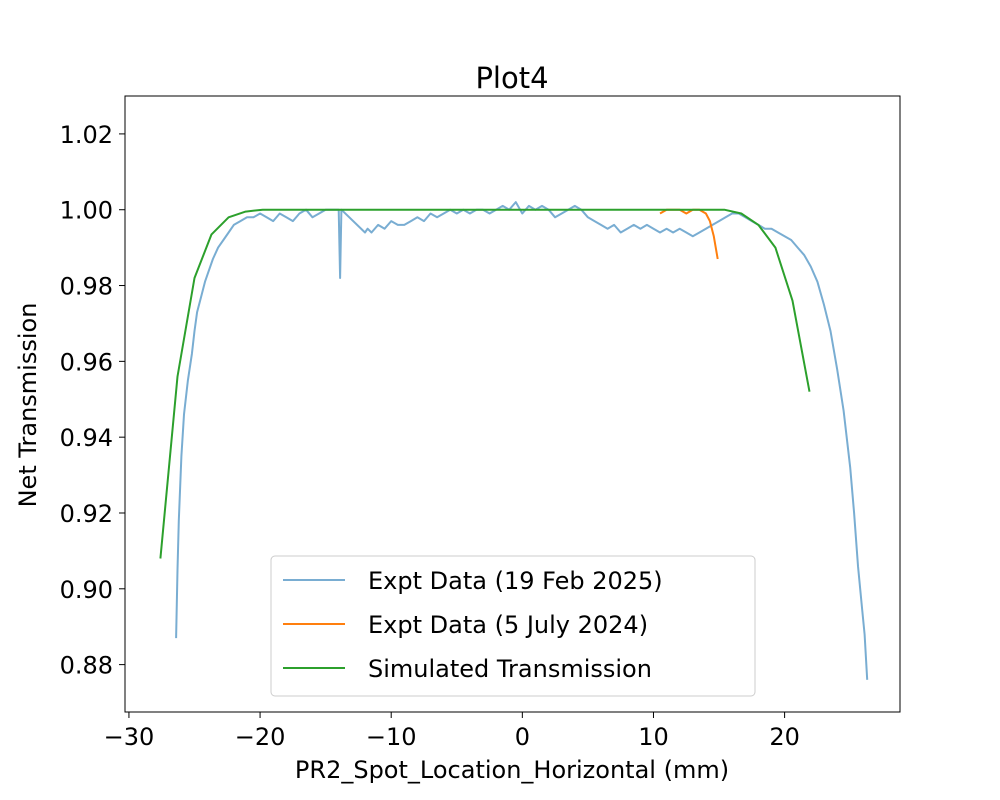 This screenshot has height=800, width=1000. Describe the element at coordinates (512, 770) in the screenshot. I see `x-axis-label: PR2_Spot_Location_Horizontal (mm)` at that location.